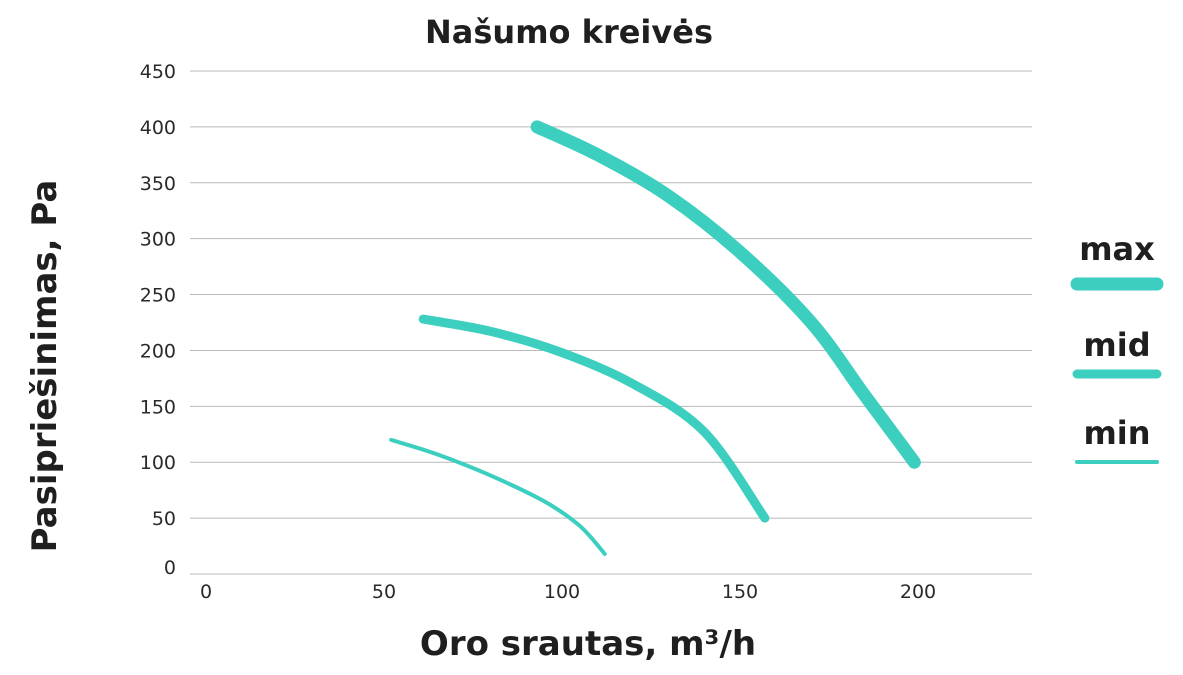 The width and height of the screenshot is (1183, 675). Describe the element at coordinates (158, 407) in the screenshot. I see `y-tick-label: 150` at that location.